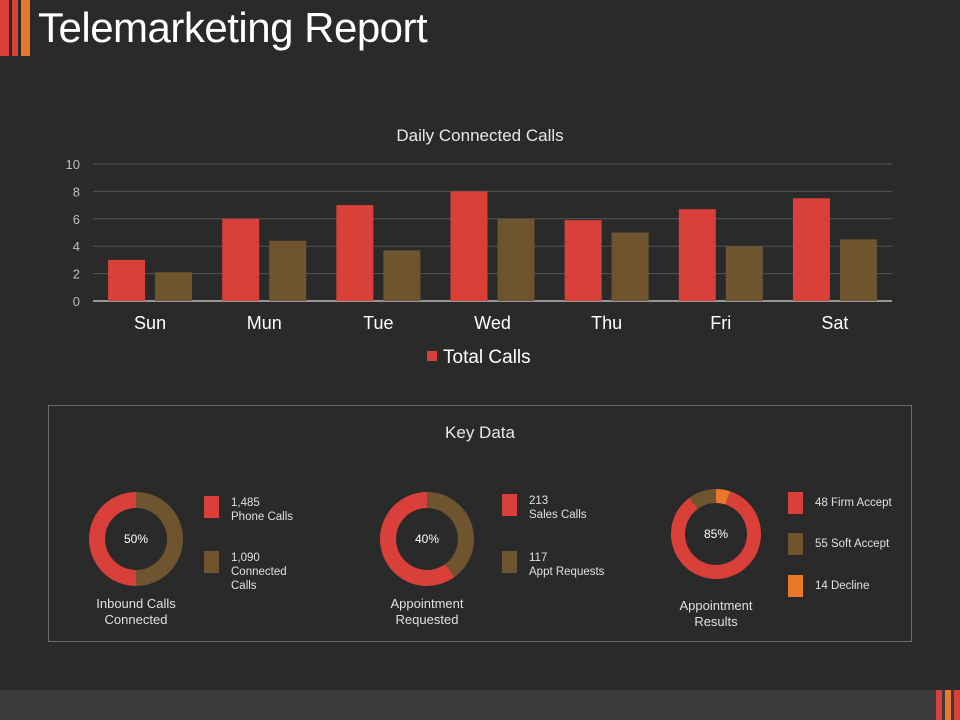 Image resolution: width=960 pixels, height=720 pixels. What do you see at coordinates (538, 558) in the screenshot?
I see `legend-text-line: 117` at bounding box center [538, 558].